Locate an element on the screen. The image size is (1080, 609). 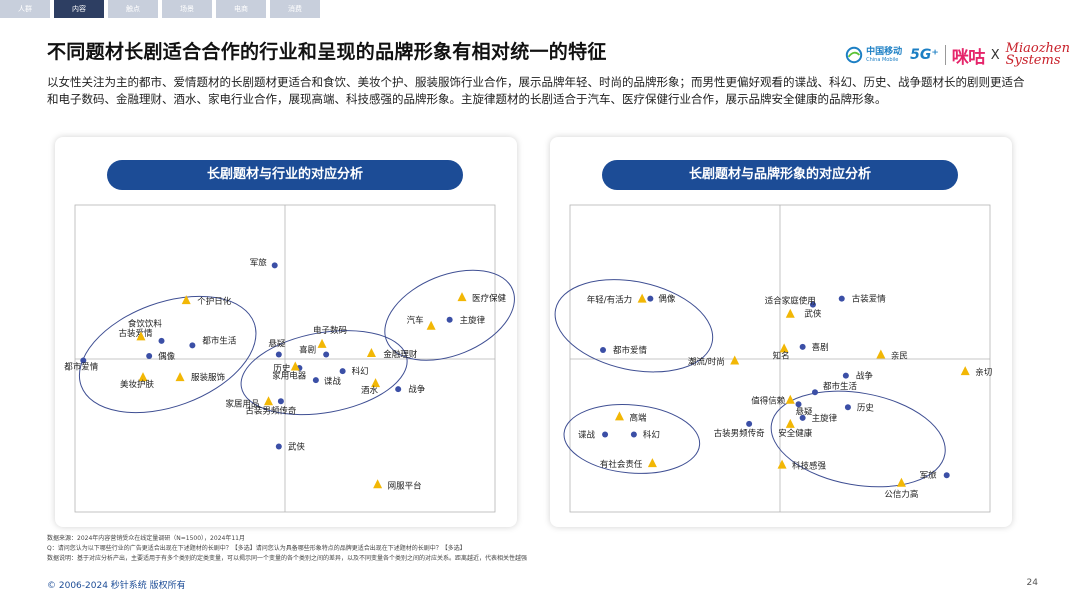
nav-tab-touchpoint: 触点 is located at coordinates (133, 9).